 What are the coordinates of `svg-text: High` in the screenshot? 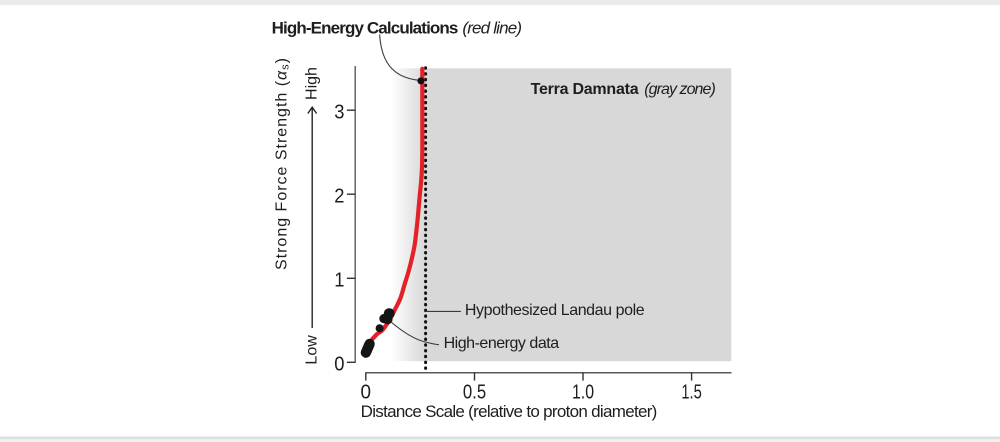 It's located at (312, 83).